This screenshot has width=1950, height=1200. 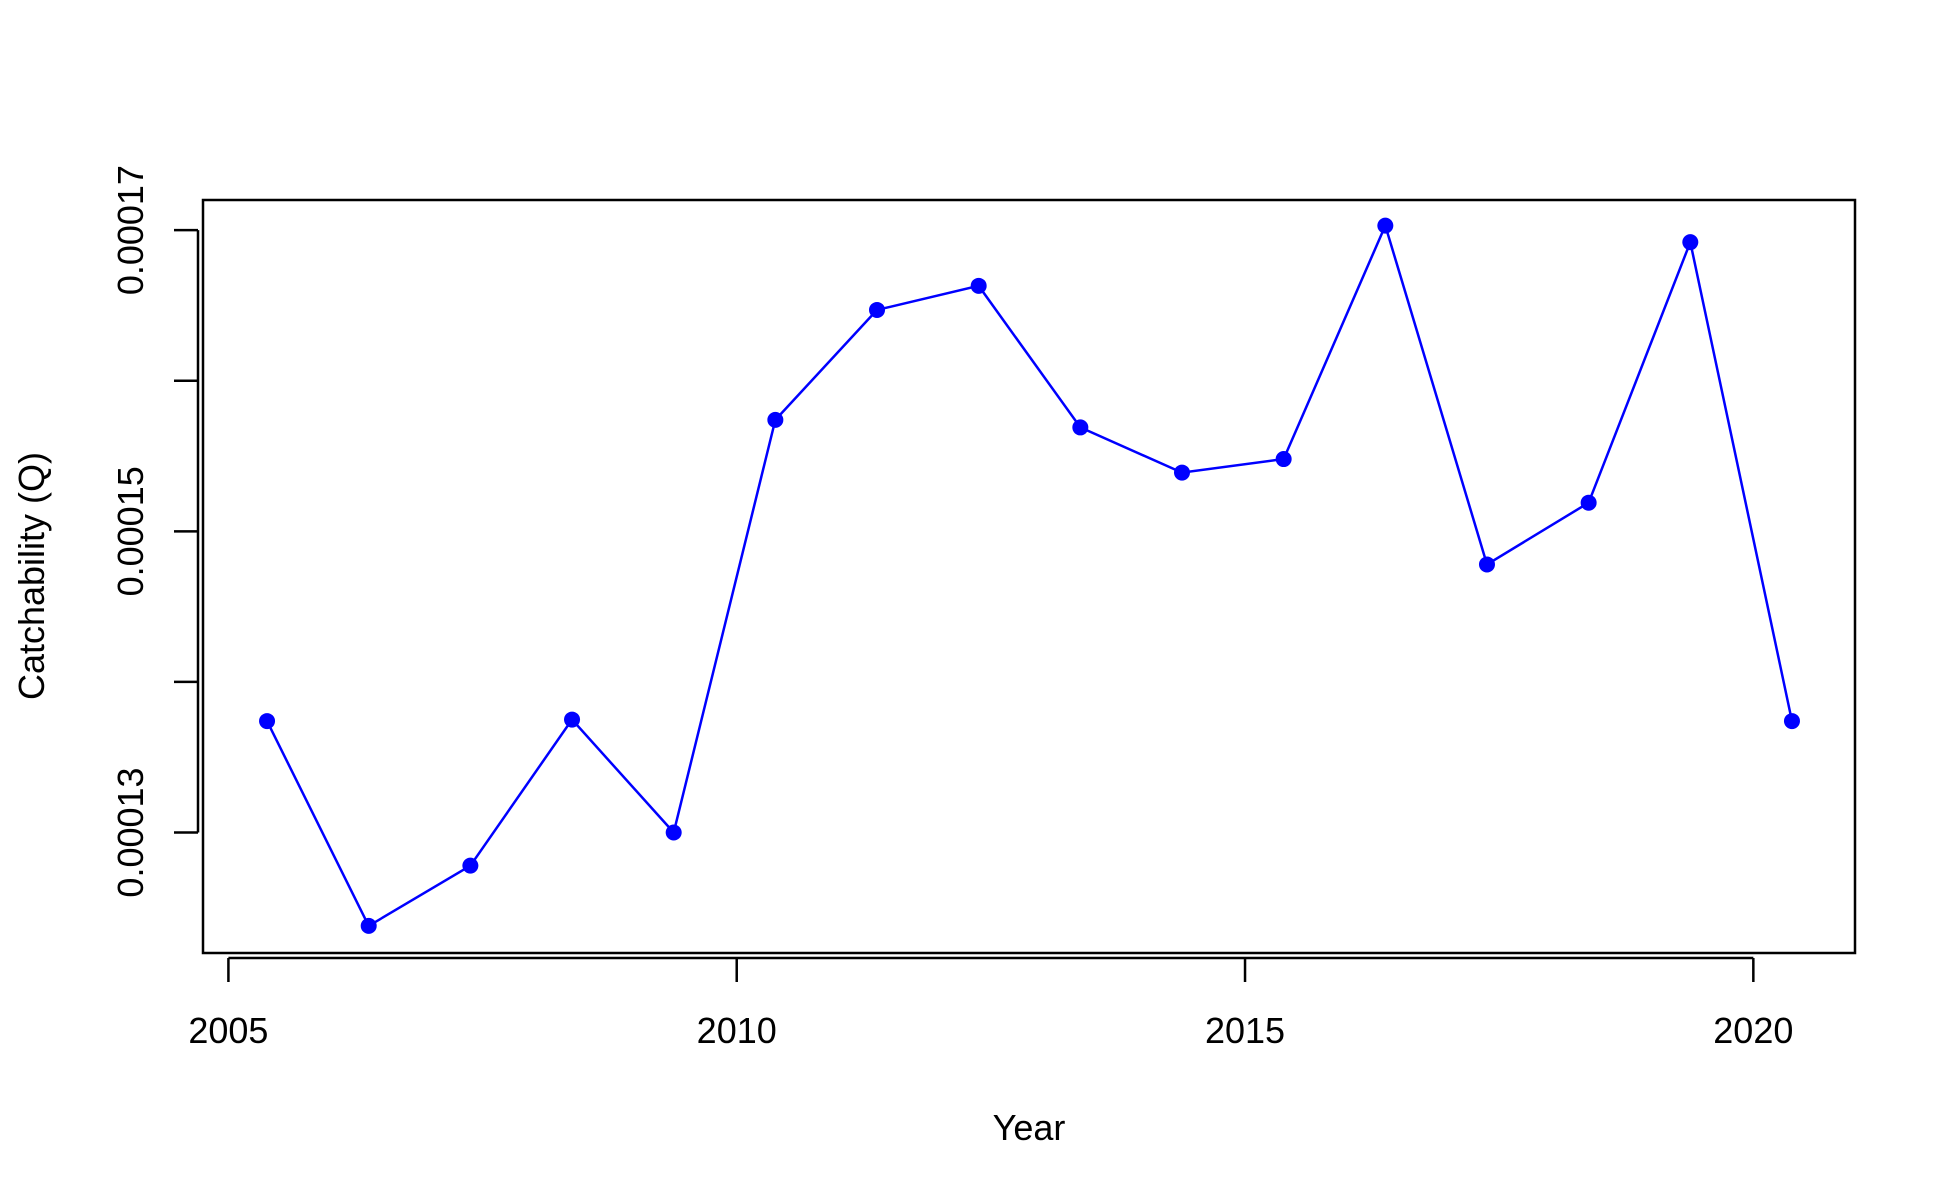 I want to click on y-axis: 0.00013 0.00015 0.00017, so click(x=155, y=531).